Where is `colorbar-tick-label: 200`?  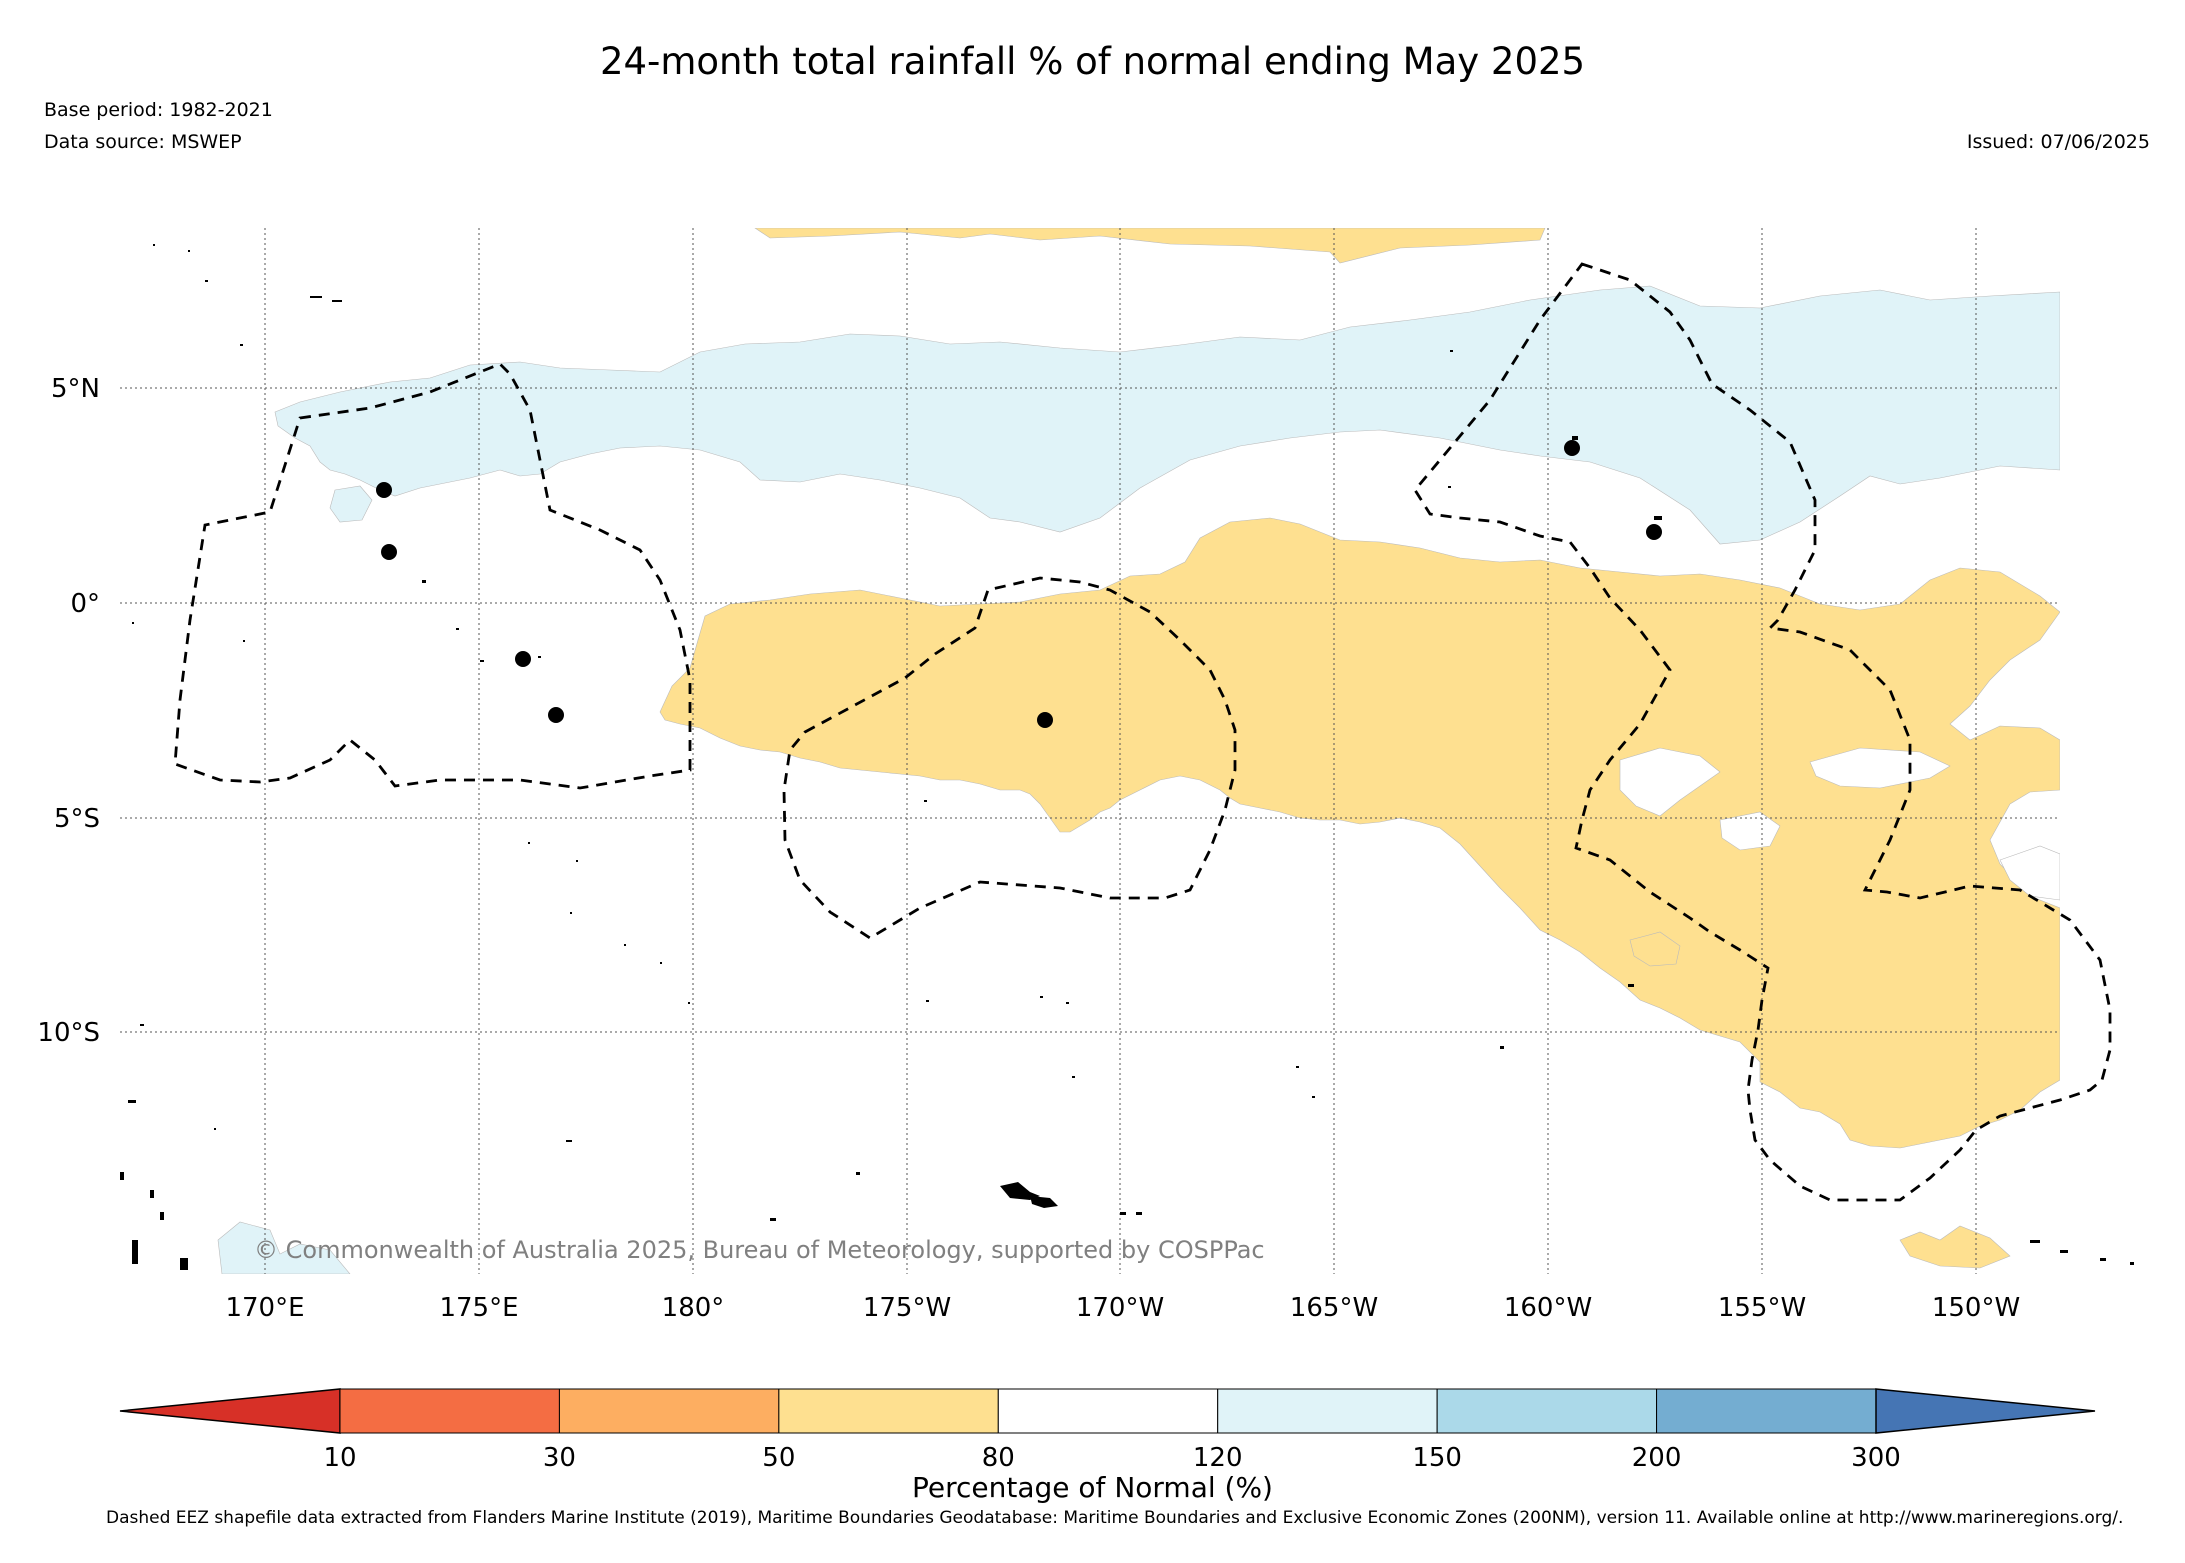 colorbar-tick-label: 200 is located at coordinates (1657, 1458).